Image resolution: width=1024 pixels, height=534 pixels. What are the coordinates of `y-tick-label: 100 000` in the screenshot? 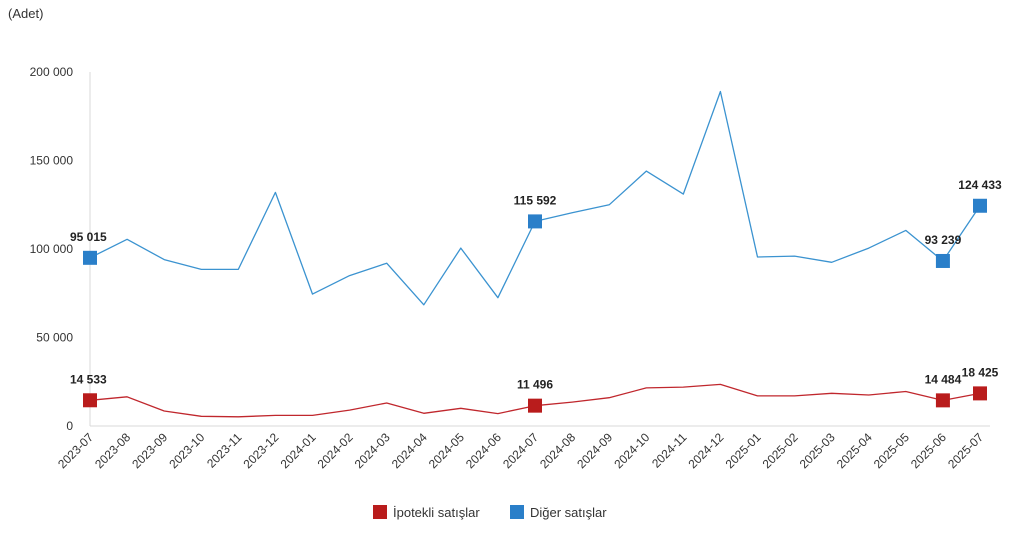 It's located at (52, 249).